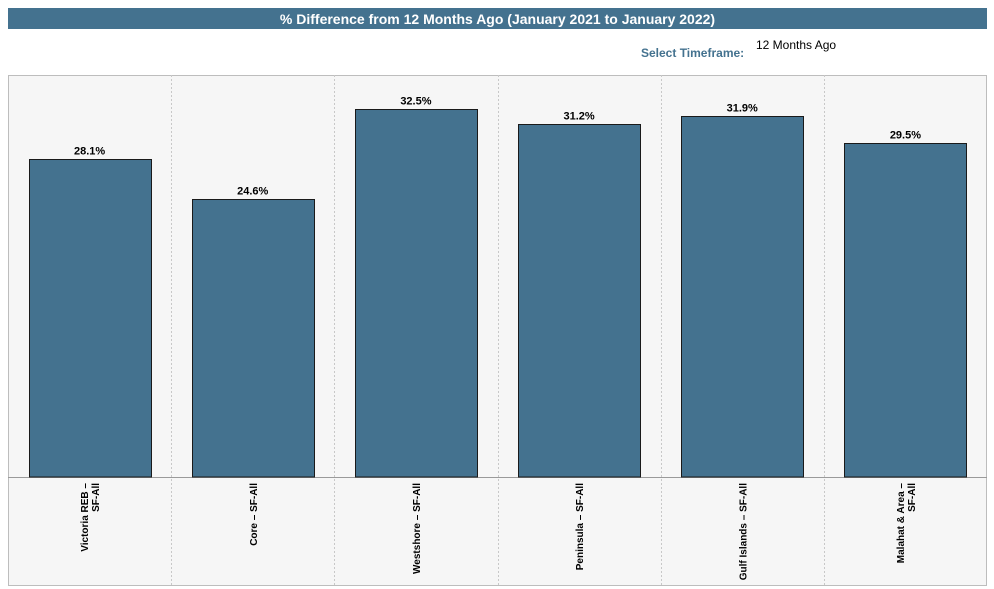 The image size is (994, 589). I want to click on category-tick-label: Gulf Islands – SF-All, so click(743, 531).